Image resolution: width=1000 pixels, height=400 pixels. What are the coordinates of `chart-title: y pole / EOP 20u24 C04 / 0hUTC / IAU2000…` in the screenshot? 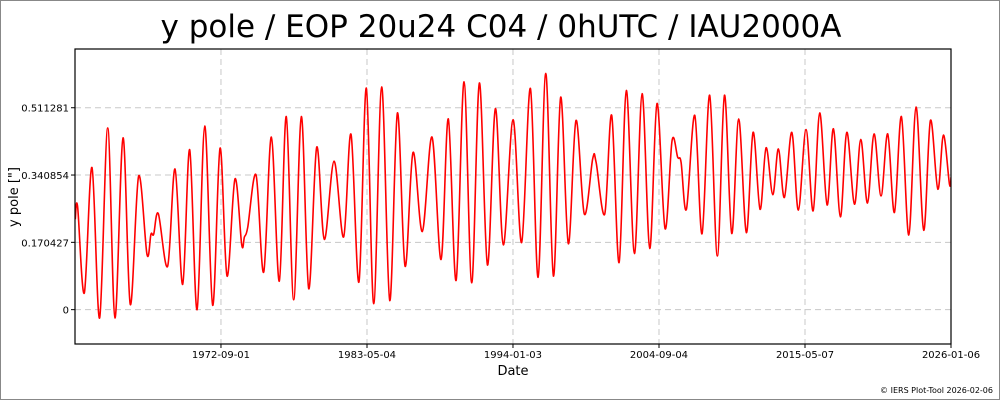 It's located at (501, 27).